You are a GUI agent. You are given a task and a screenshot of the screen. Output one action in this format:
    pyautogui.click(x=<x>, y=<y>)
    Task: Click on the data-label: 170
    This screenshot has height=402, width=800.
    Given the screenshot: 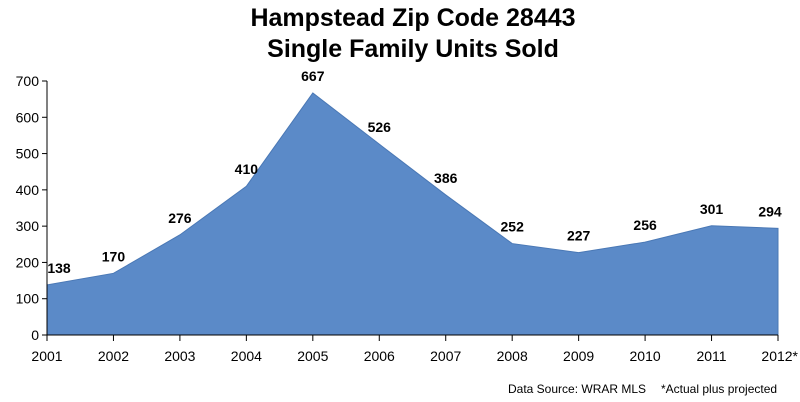 What is the action you would take?
    pyautogui.click(x=114, y=256)
    